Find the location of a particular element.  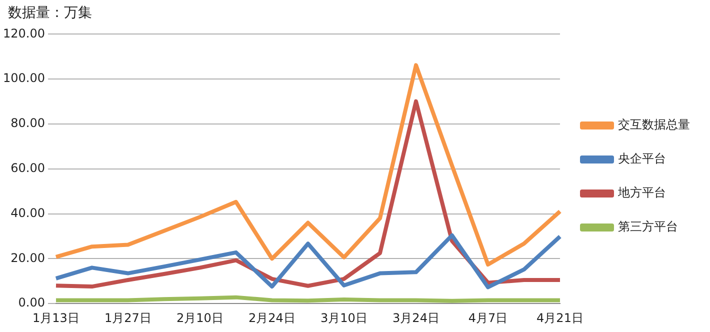

x-tick-label: 4月21日 is located at coordinates (560, 317).